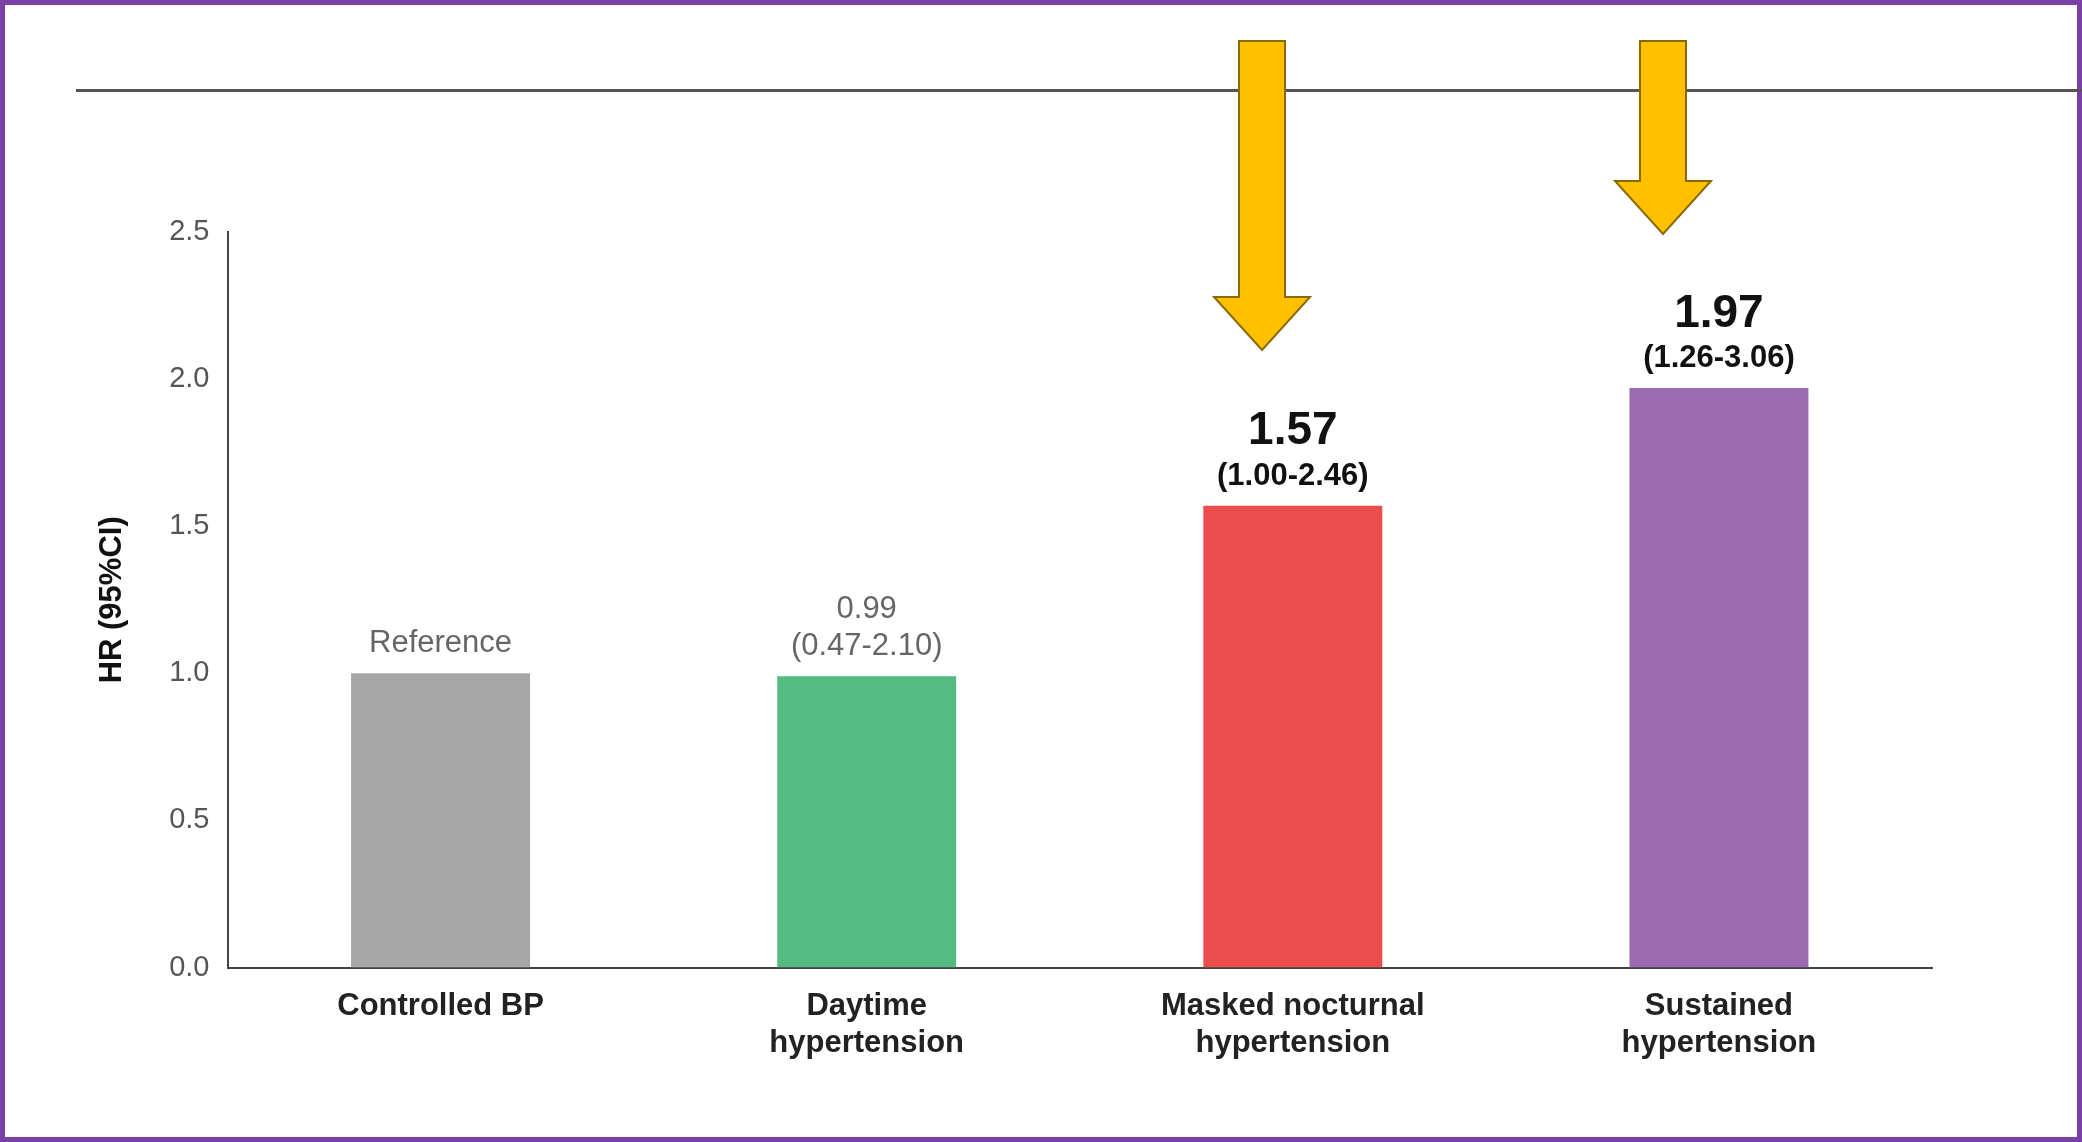  I want to click on y-tick-label: 0.5, so click(189, 818).